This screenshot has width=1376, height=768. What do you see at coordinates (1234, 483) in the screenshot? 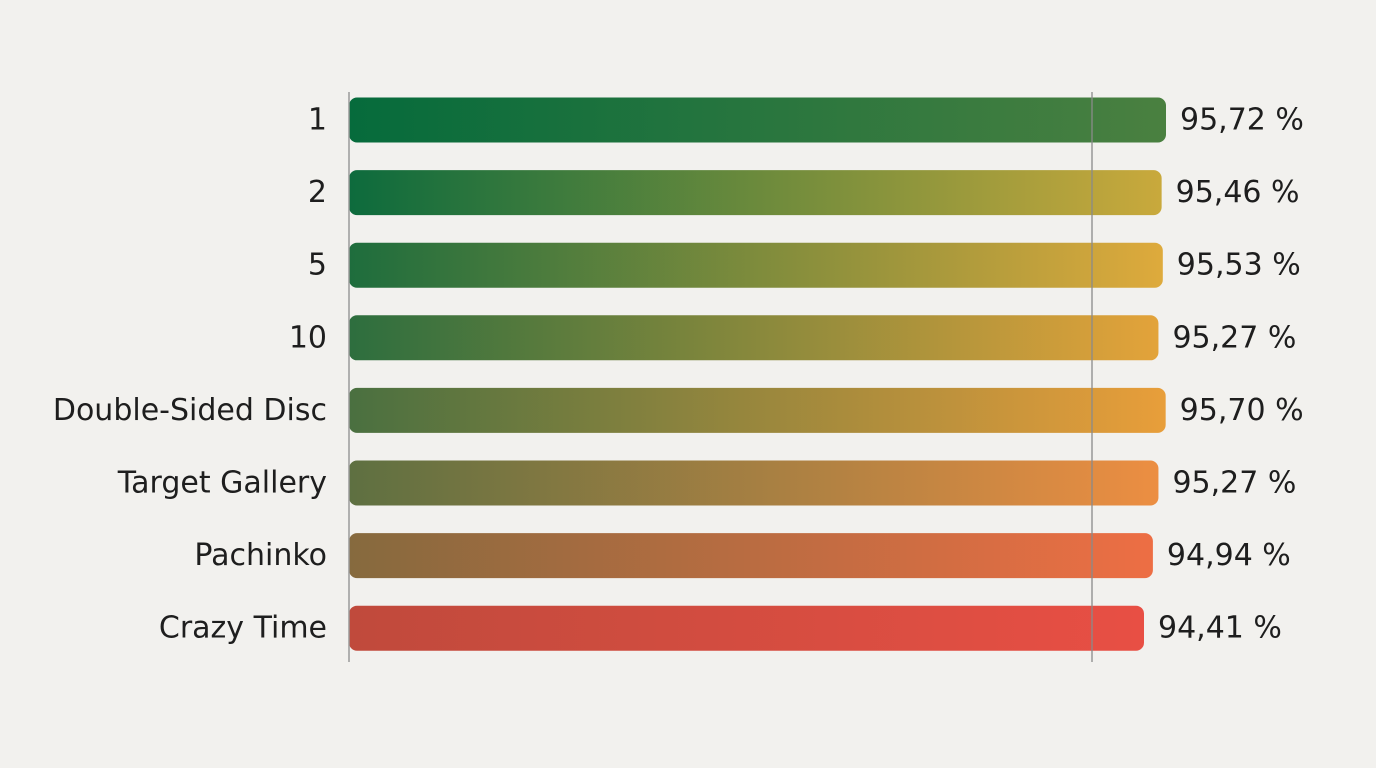
I see `value-label-5: 95,27 %` at bounding box center [1234, 483].